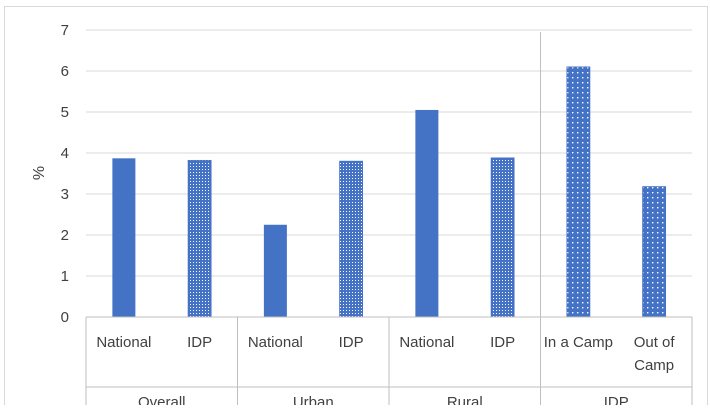  What do you see at coordinates (65, 112) in the screenshot?
I see `y-tick-label: 5` at bounding box center [65, 112].